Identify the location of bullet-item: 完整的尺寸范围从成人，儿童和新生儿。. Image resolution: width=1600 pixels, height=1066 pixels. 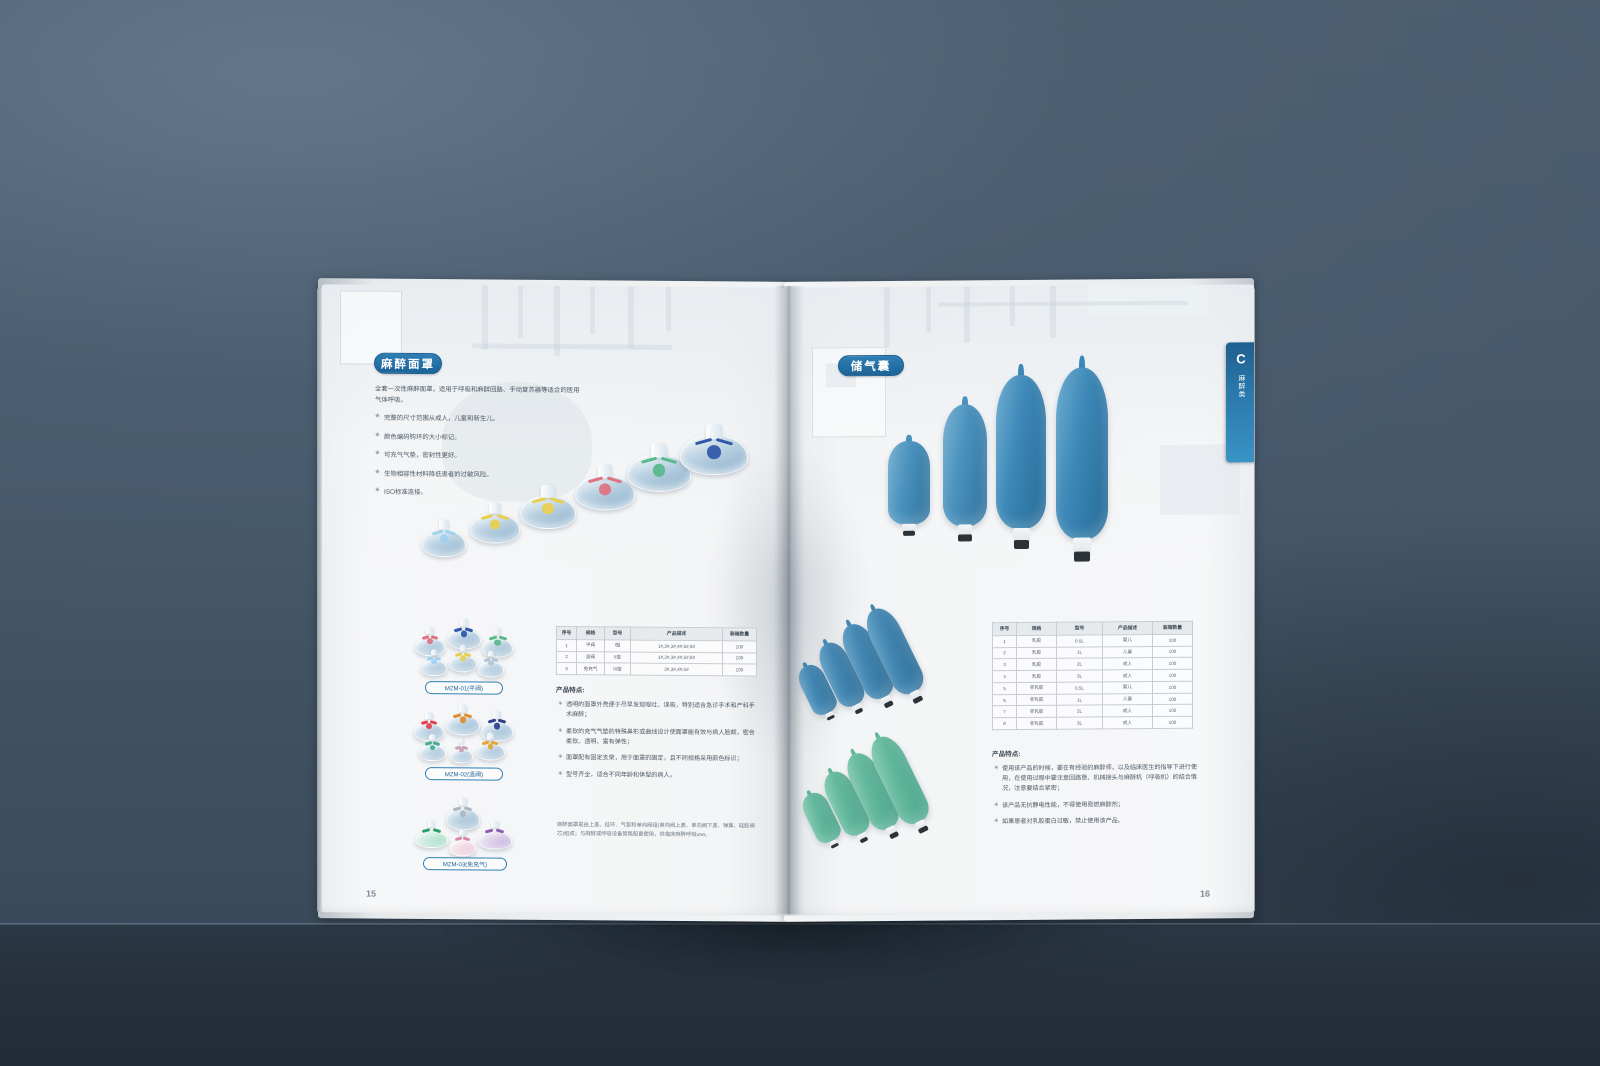
(482, 418).